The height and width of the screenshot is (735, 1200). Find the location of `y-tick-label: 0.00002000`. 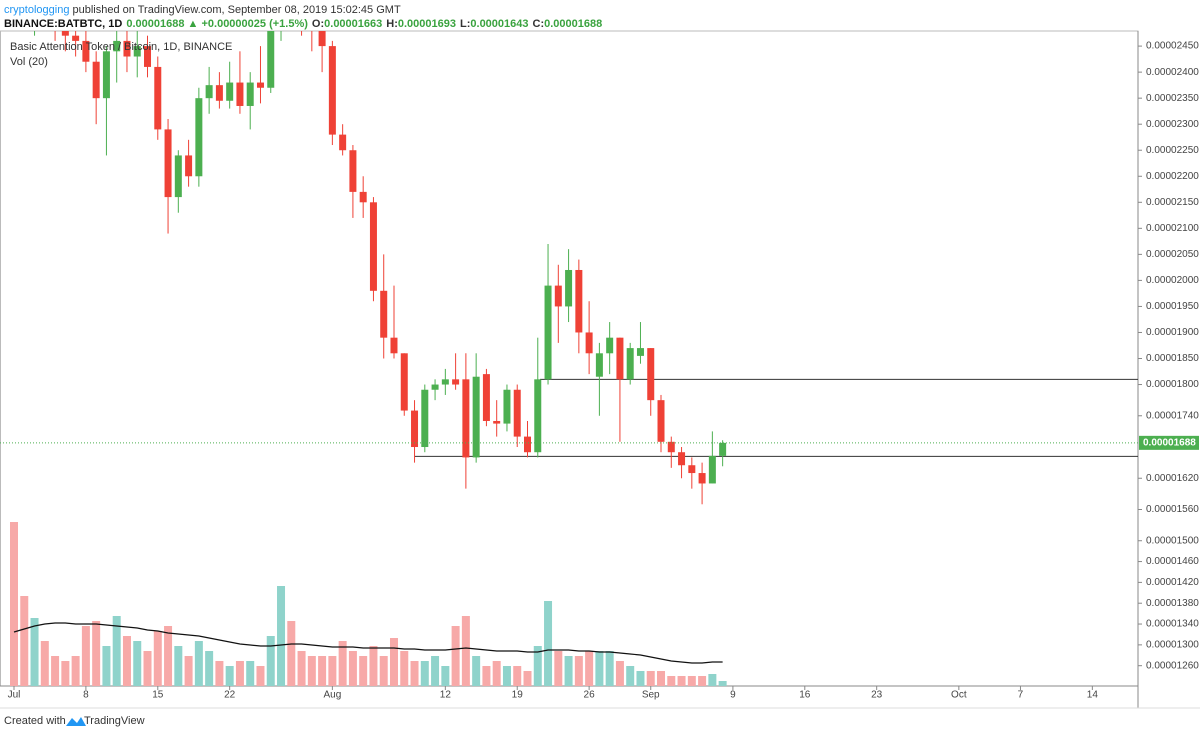

y-tick-label: 0.00002000 is located at coordinates (1172, 280).